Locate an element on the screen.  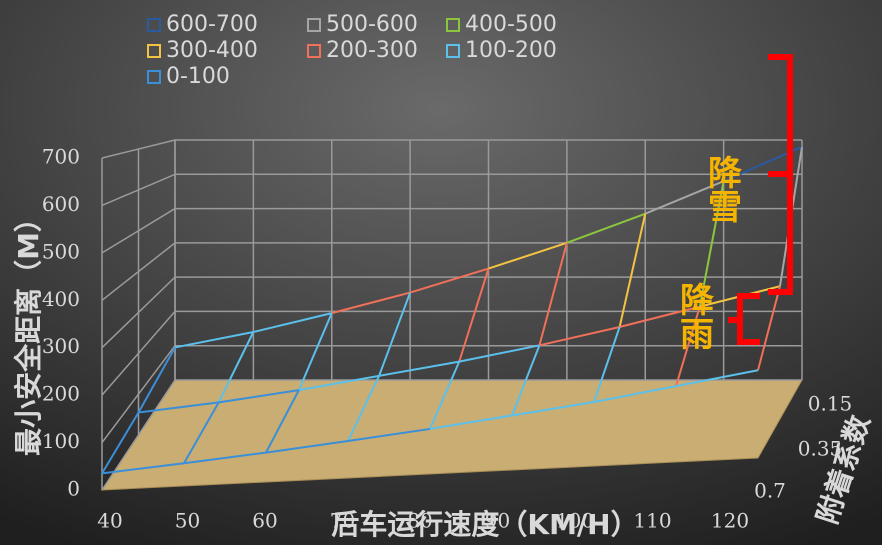
x-tick-label: 60 is located at coordinates (264, 521).